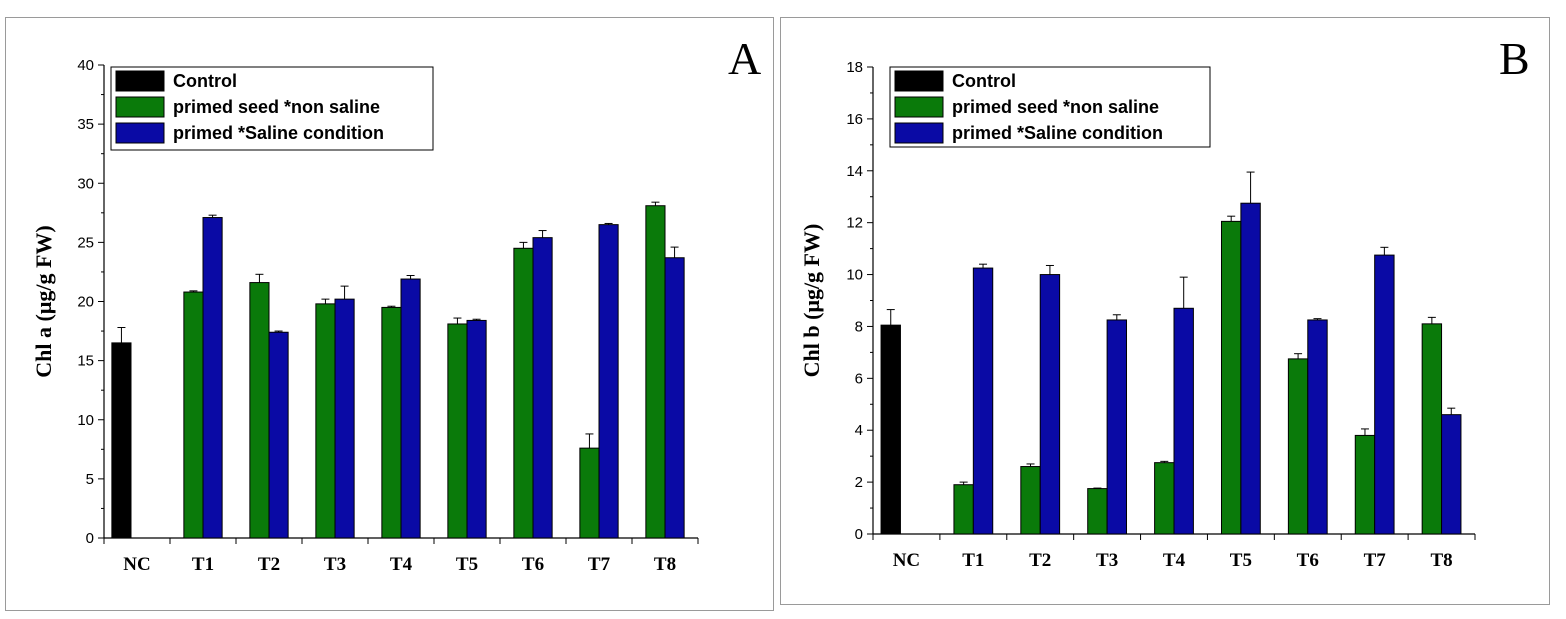 This screenshot has width=1566, height=619. What do you see at coordinates (859, 378) in the screenshot?
I see `y-tick-label: 6` at bounding box center [859, 378].